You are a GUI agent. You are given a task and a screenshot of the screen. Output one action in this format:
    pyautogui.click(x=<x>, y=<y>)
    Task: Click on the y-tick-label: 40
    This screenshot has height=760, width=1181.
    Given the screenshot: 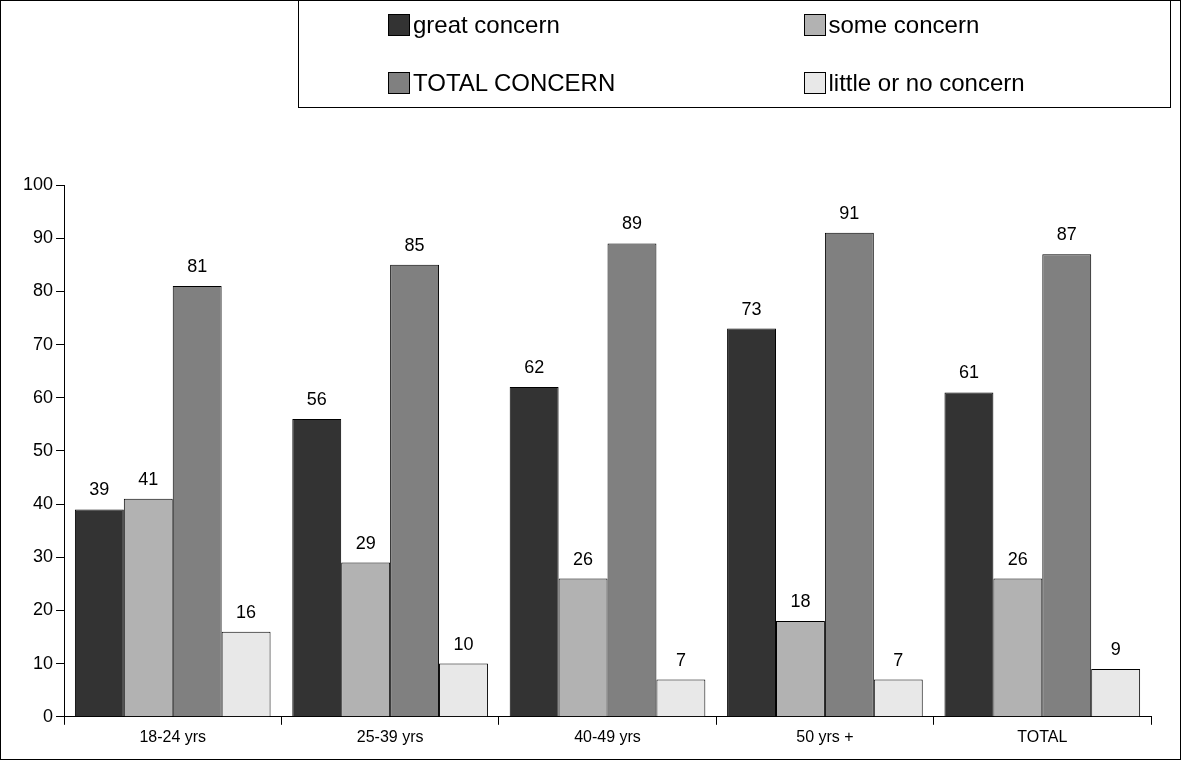 What is the action you would take?
    pyautogui.click(x=43, y=503)
    